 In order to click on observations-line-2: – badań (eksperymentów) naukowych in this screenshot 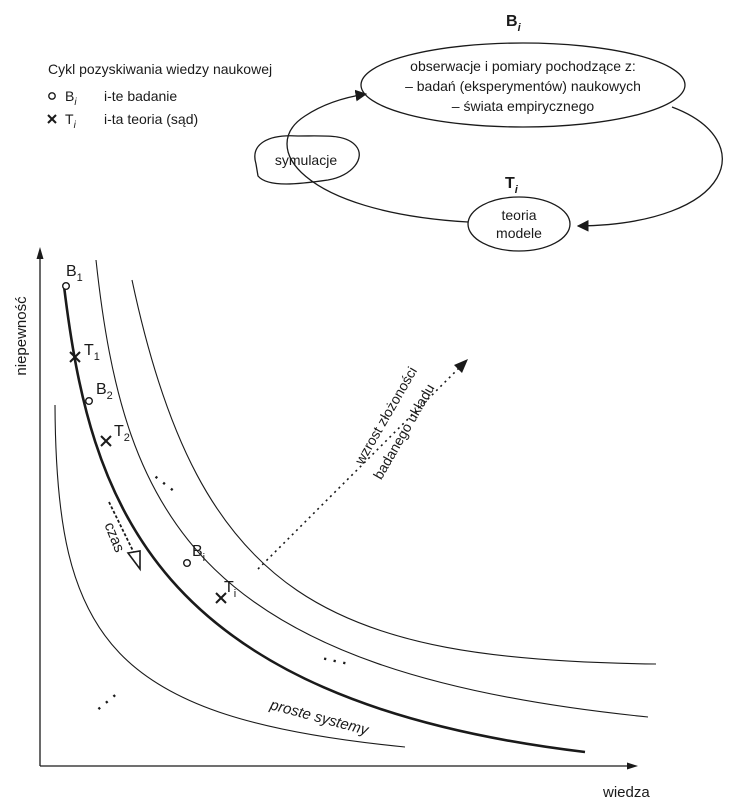, I will do `click(523, 86)`.